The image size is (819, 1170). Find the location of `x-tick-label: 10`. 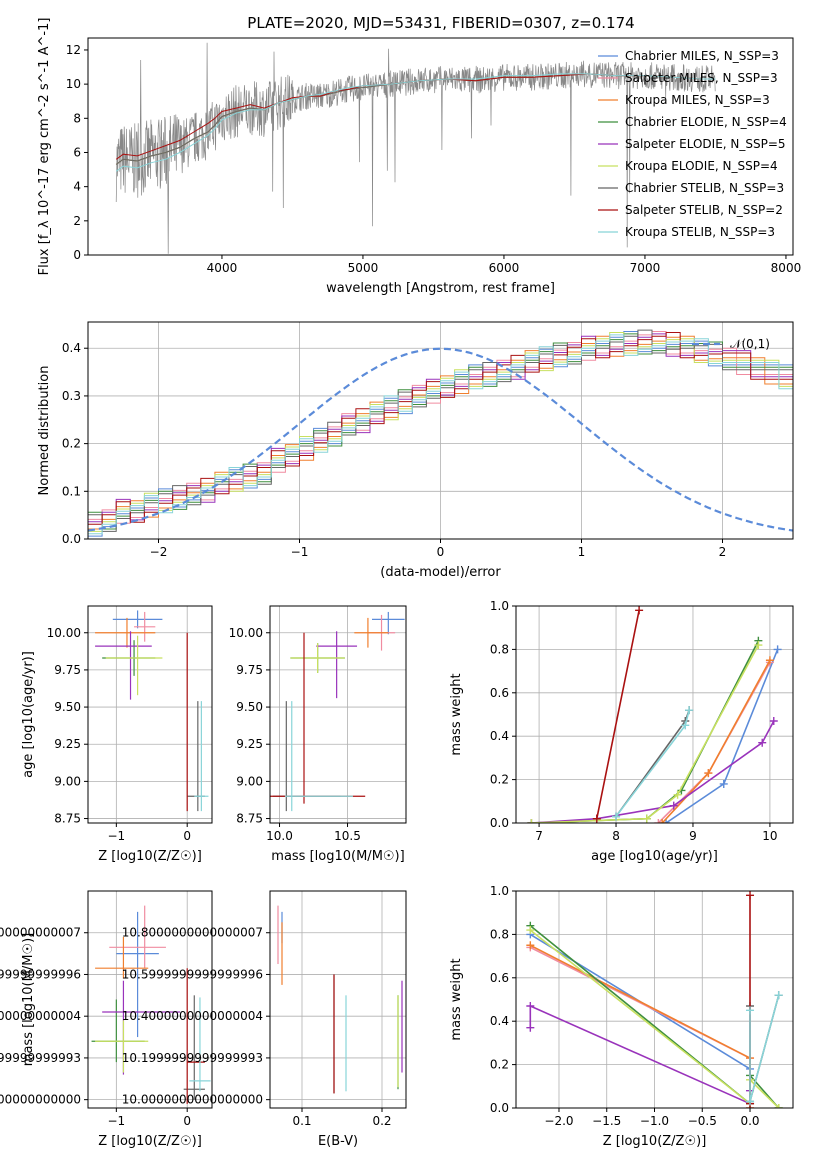

x-tick-label: 10 is located at coordinates (769, 836).